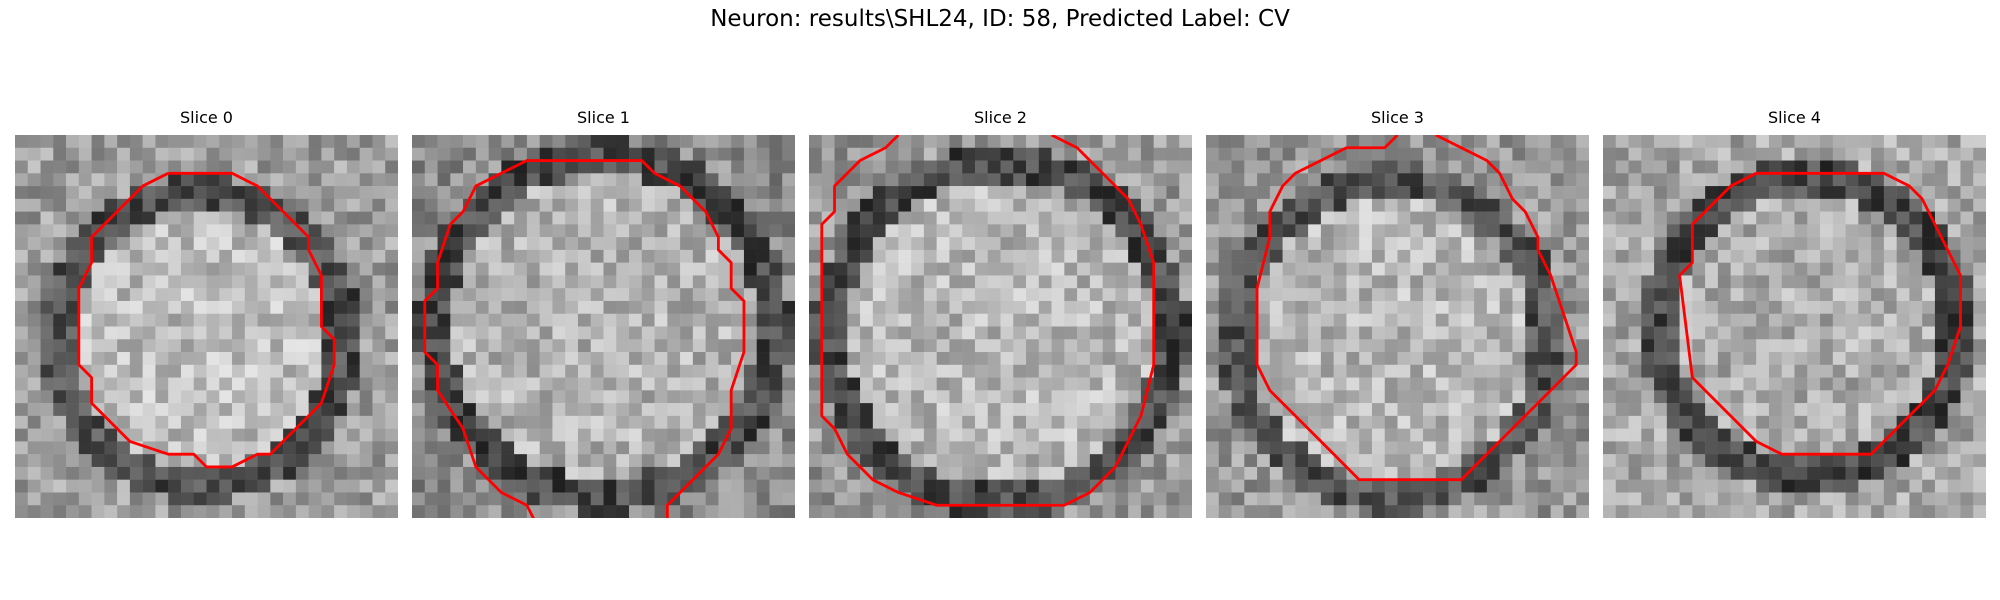  Describe the element at coordinates (206, 320) in the screenshot. I see `segmentation-contour` at that location.